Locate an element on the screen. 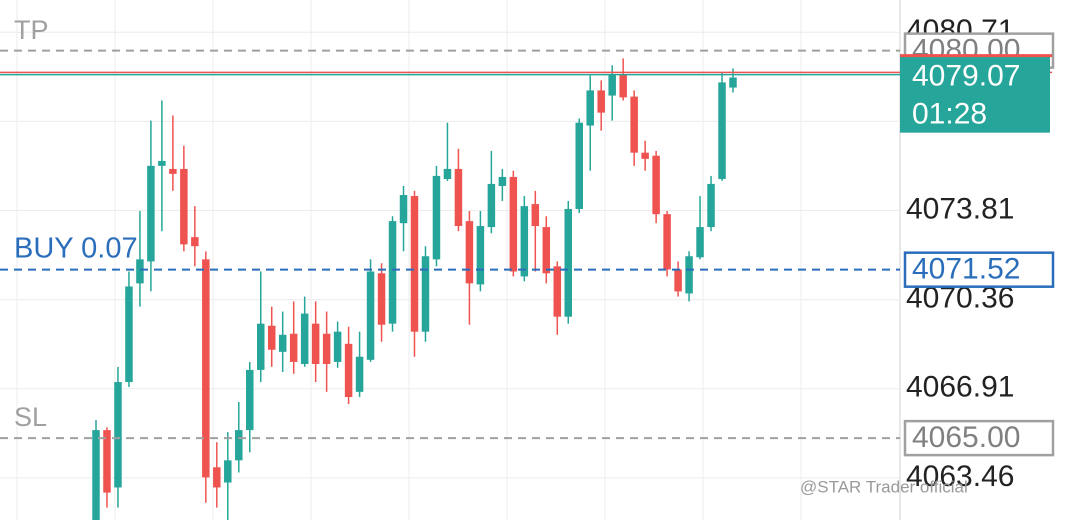 The image size is (1080, 520). level-name: TP is located at coordinates (31, 30).